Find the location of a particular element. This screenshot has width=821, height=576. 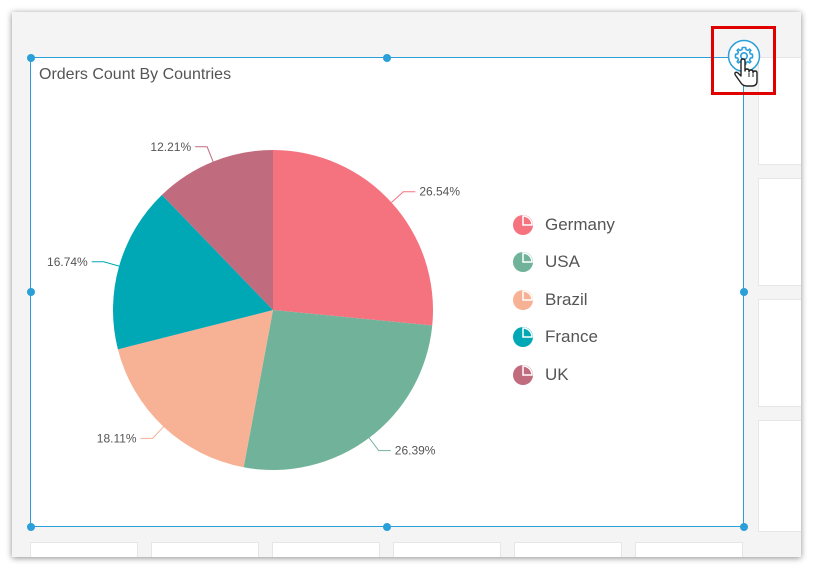

data-label-france: 16.74% is located at coordinates (67, 262).